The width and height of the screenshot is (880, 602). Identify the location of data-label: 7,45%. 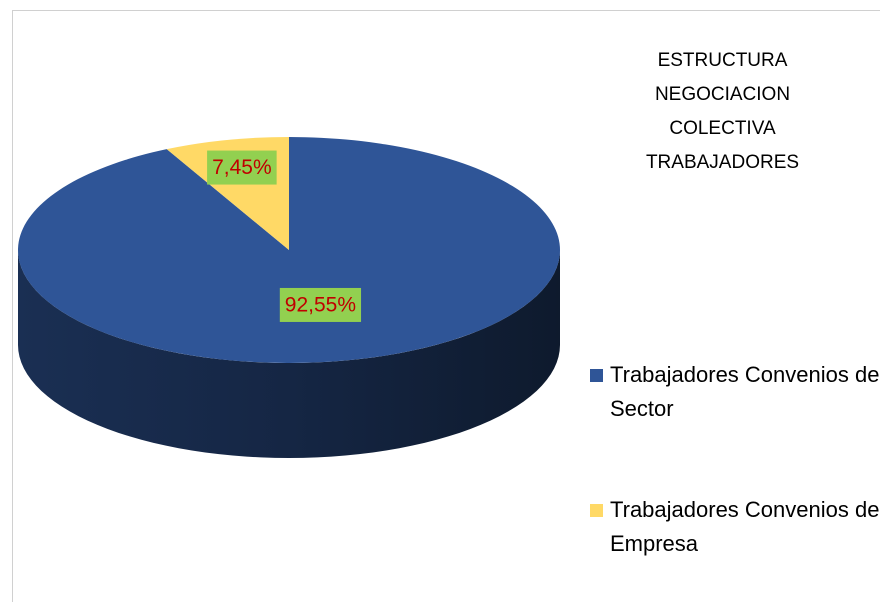
(242, 167).